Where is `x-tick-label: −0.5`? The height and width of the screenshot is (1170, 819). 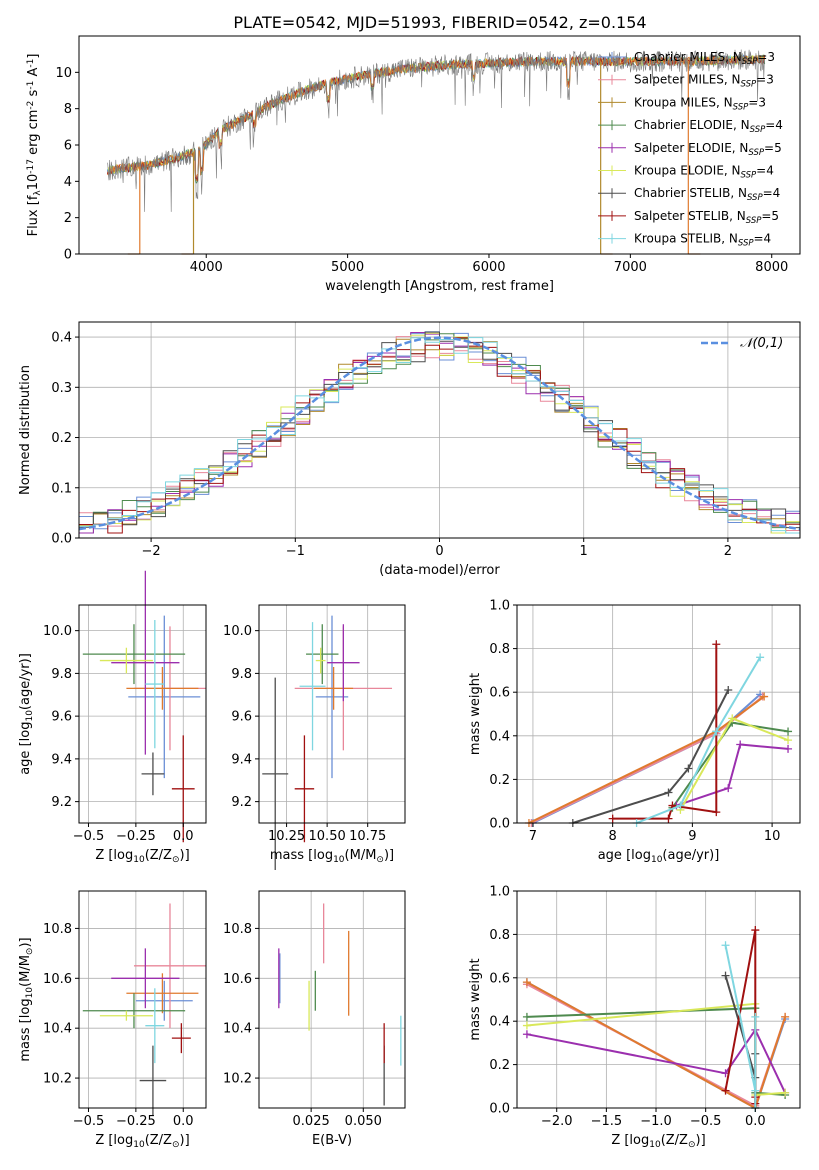 x-tick-label: −0.5 is located at coordinates (89, 1121).